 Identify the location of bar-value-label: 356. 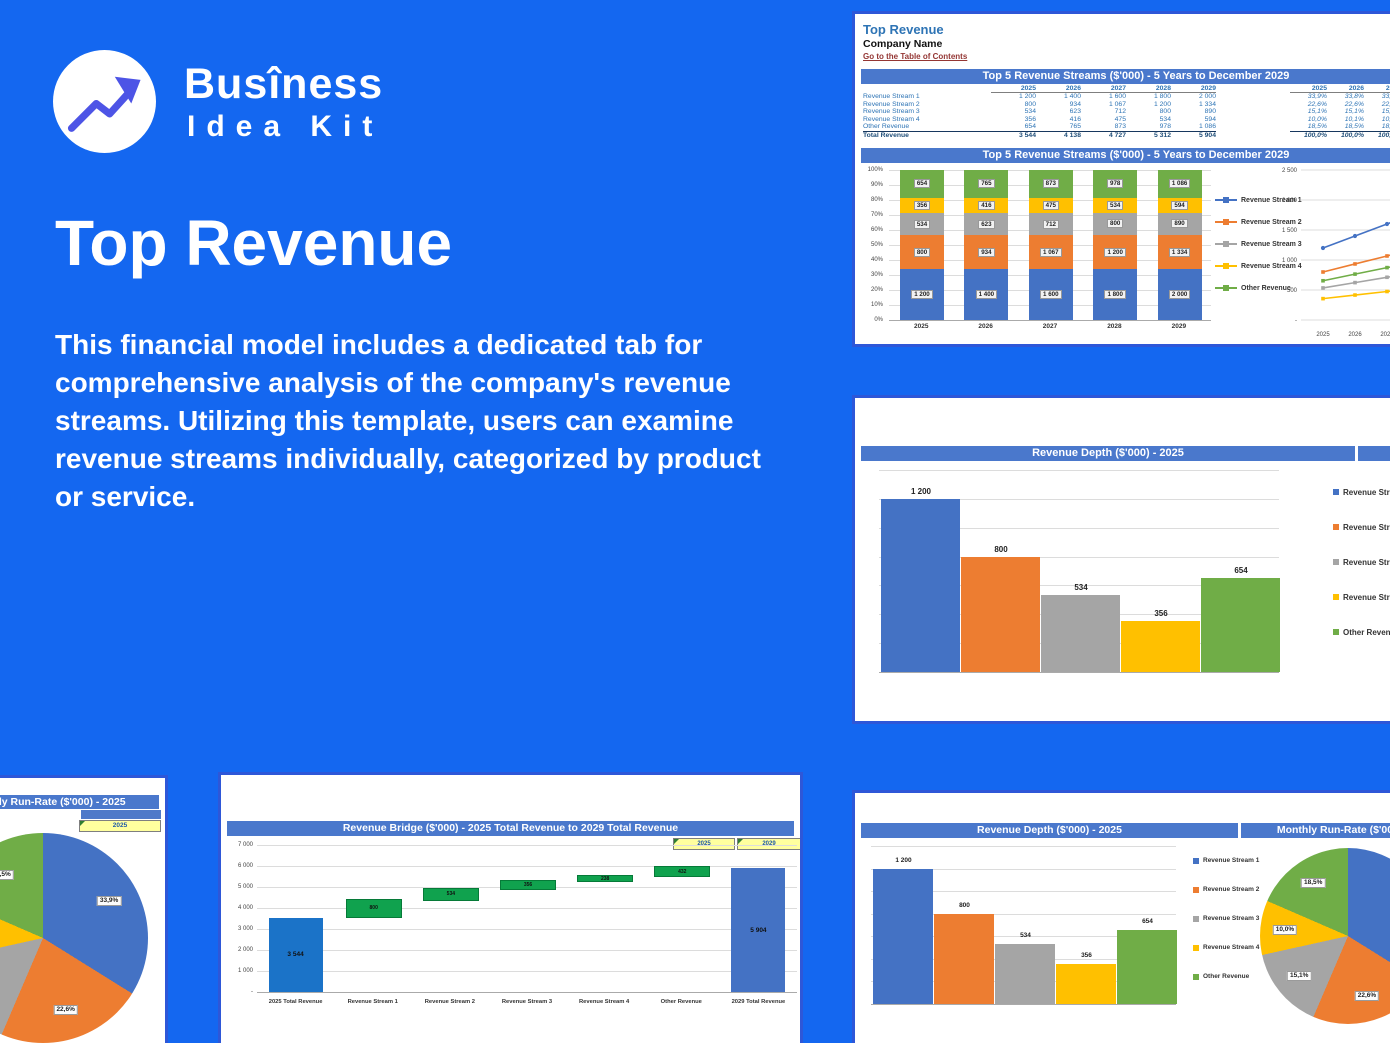
(1086, 955).